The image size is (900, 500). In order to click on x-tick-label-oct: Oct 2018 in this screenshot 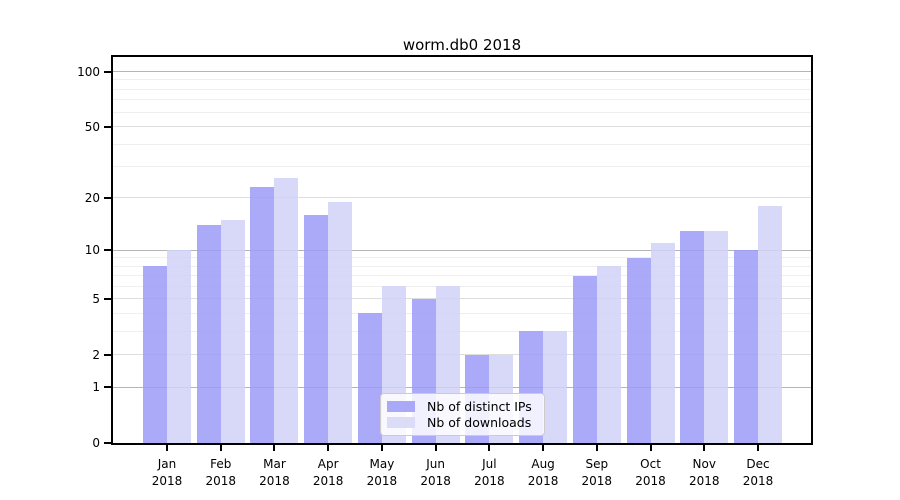, I will do `click(651, 473)`.